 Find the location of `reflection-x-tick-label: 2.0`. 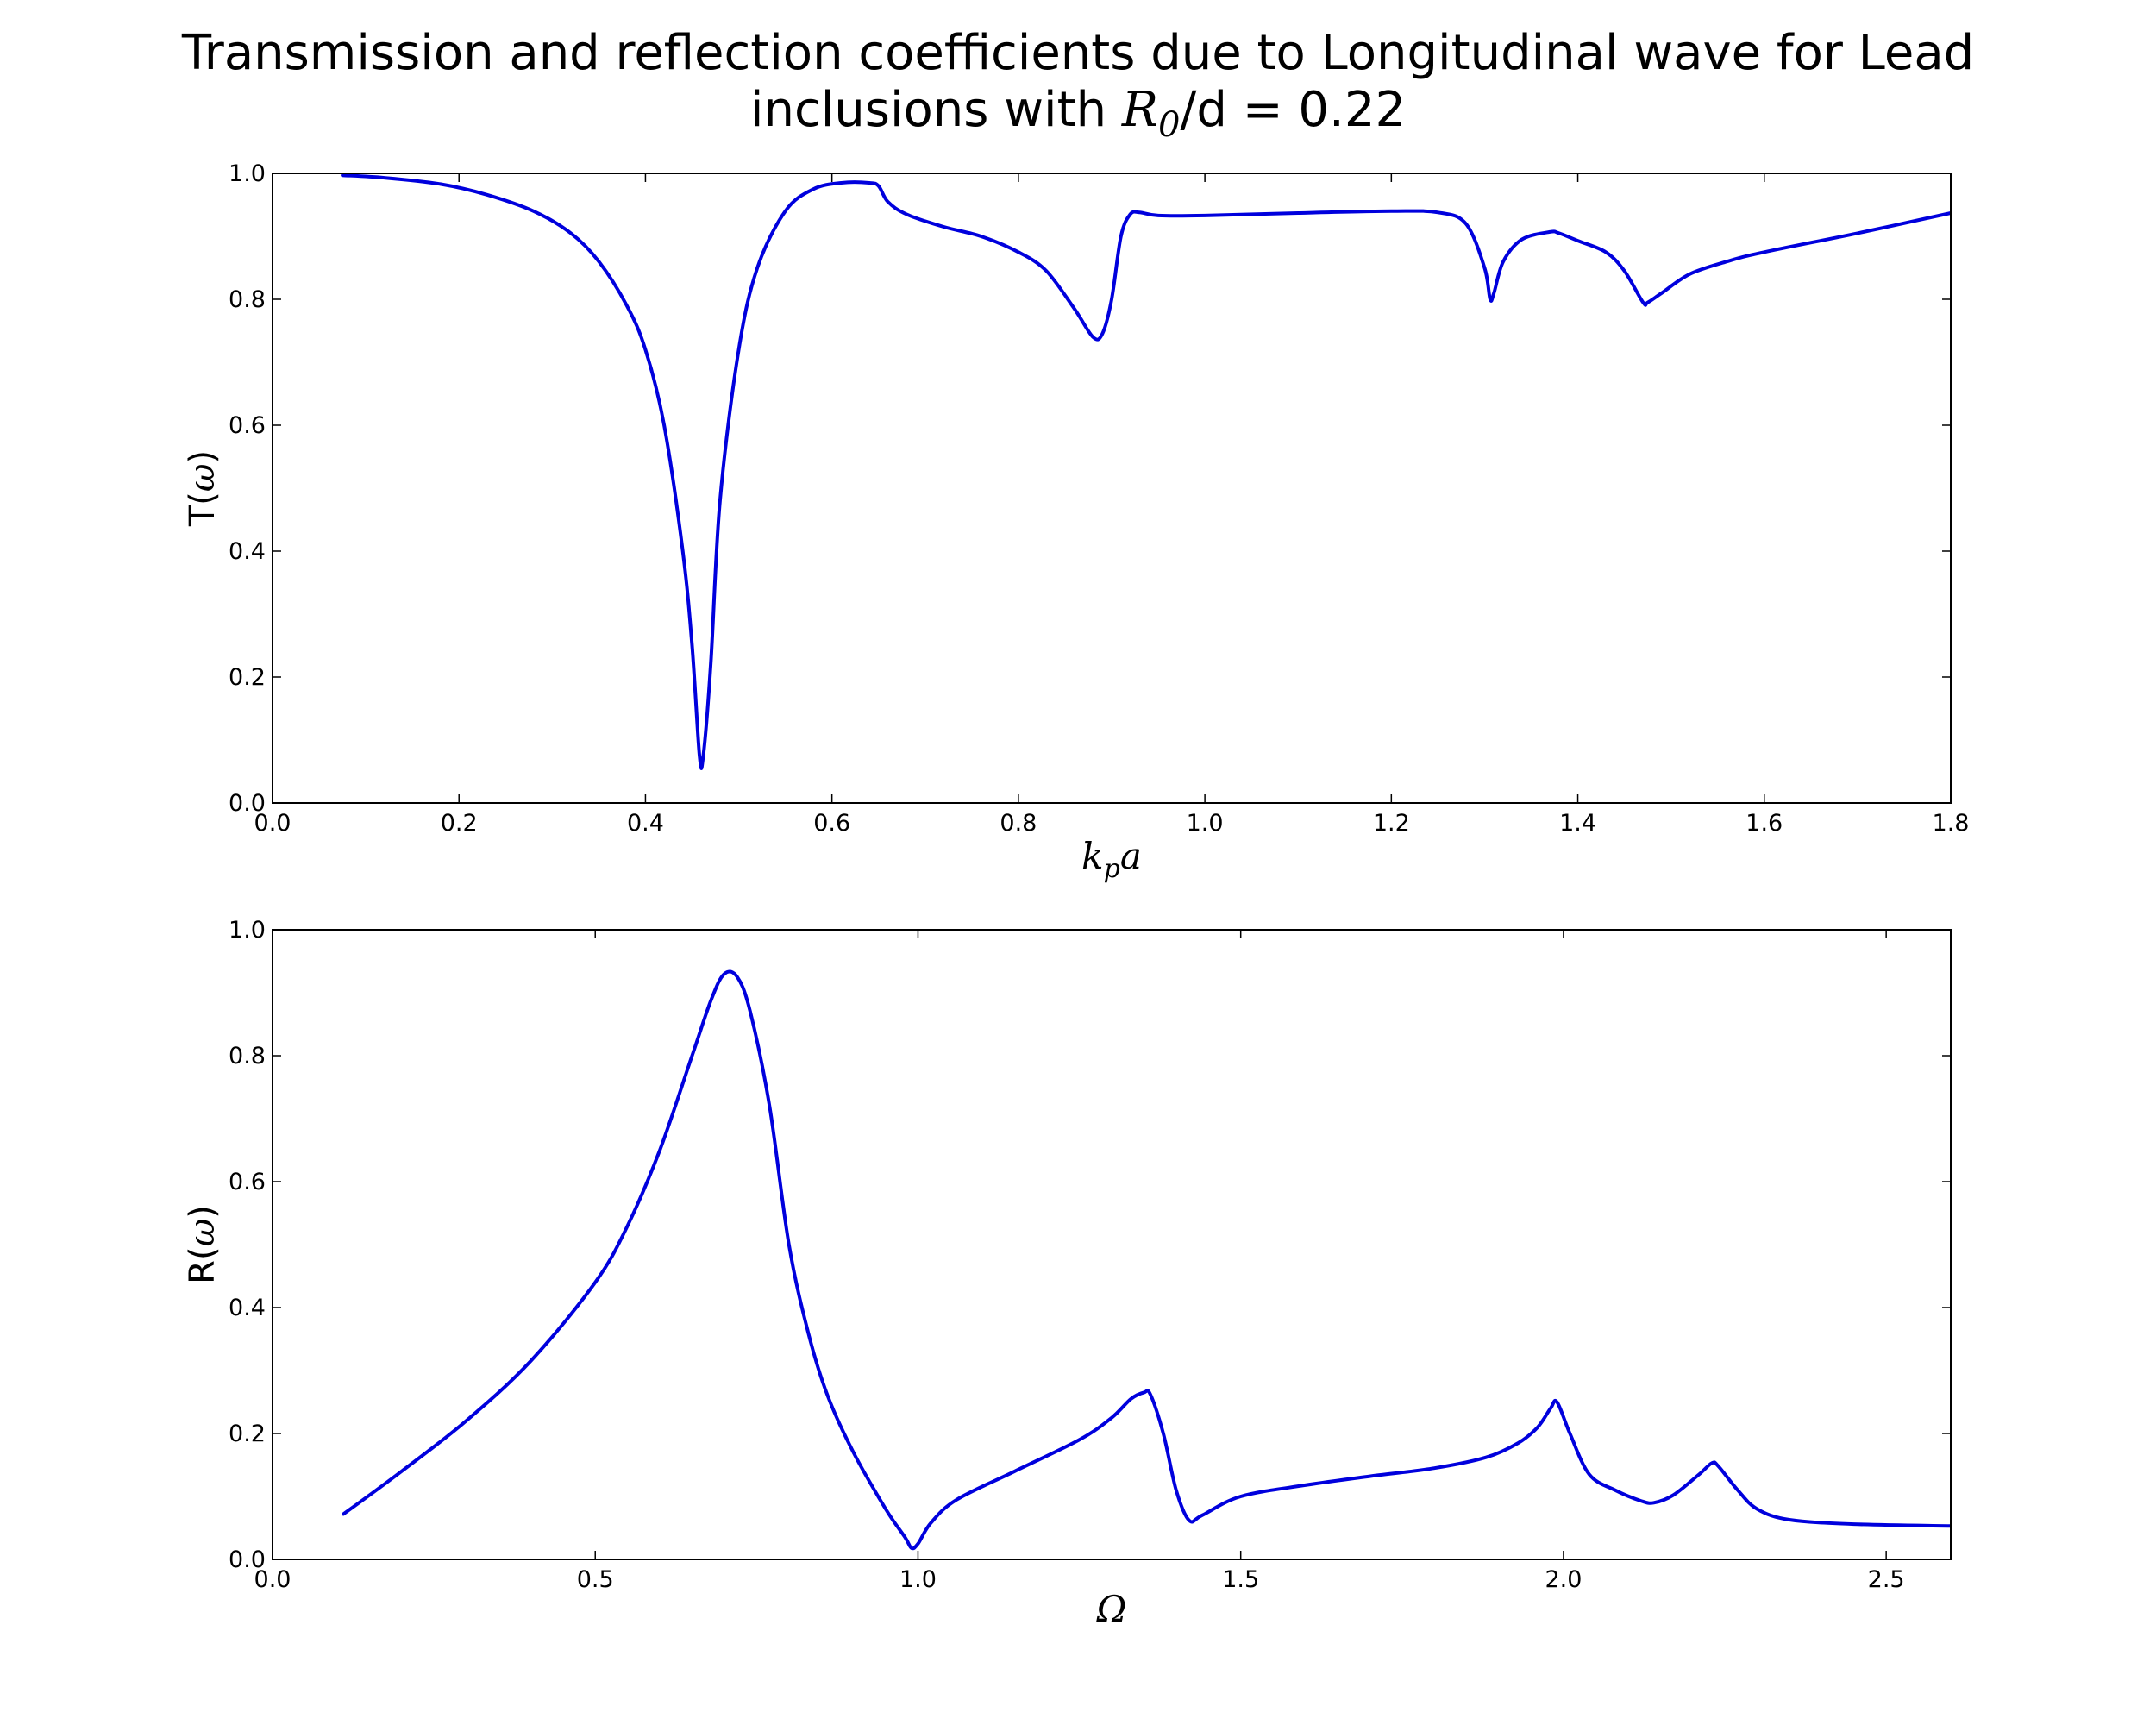

reflection-x-tick-label: 2.0 is located at coordinates (1563, 1580).